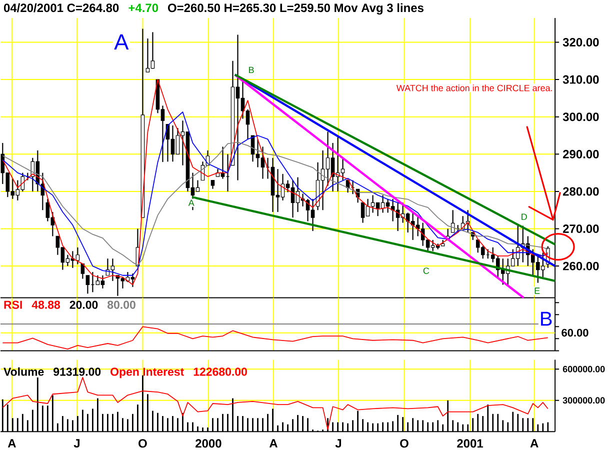 The height and width of the screenshot is (467, 614). What do you see at coordinates (143, 8) in the screenshot?
I see `text: +4.70` at bounding box center [143, 8].